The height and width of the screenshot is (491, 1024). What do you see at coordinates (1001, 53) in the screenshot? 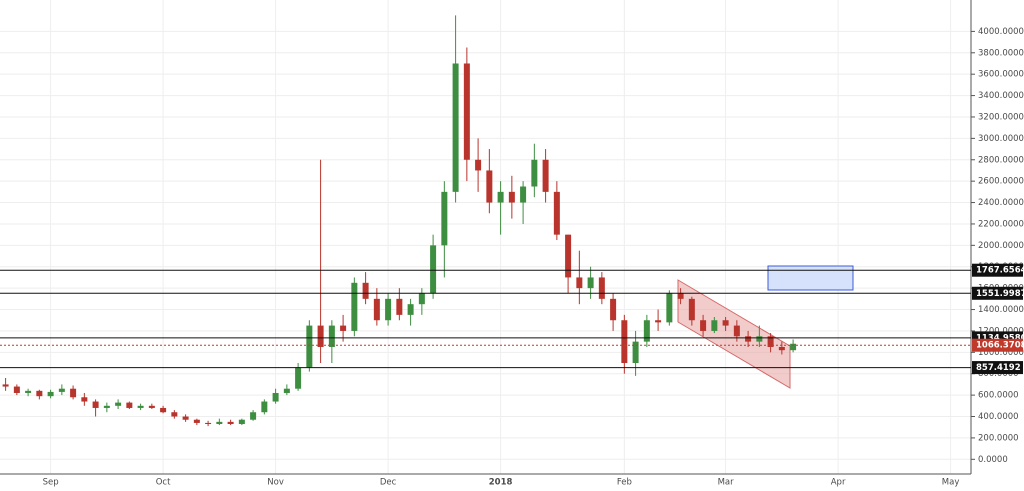
I see `y-tick-label: 3800.0000` at bounding box center [1001, 53].